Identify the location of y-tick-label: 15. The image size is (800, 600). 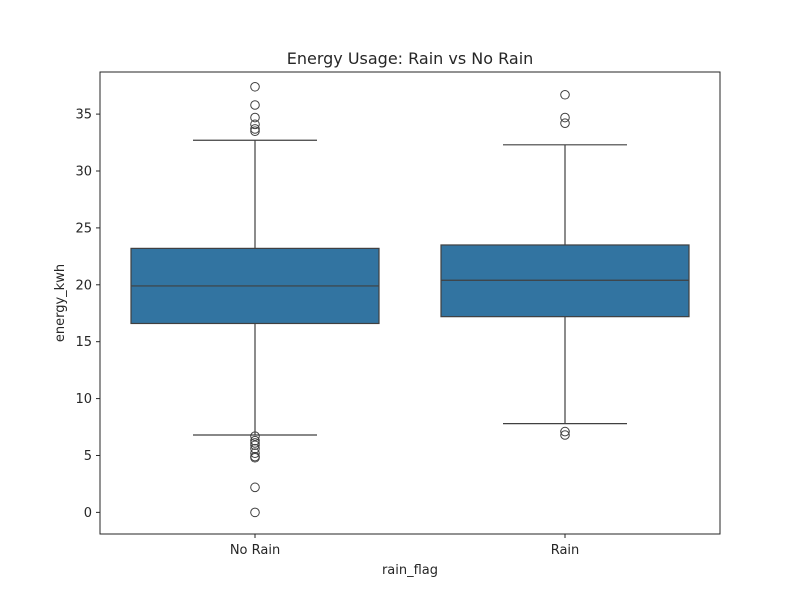
(83, 342).